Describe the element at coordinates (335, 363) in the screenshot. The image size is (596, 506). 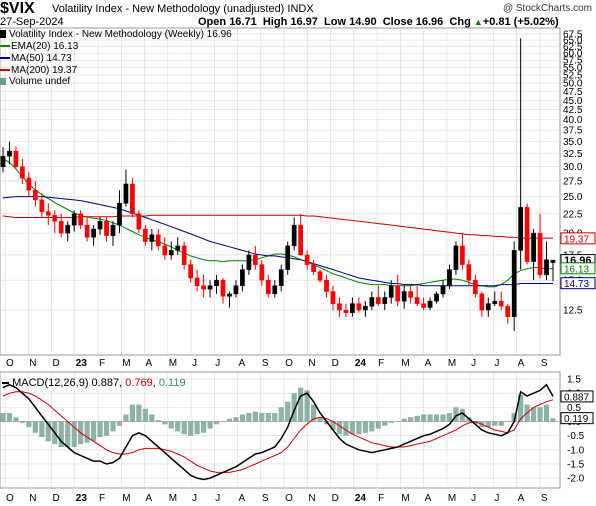
I see `x-tick-label: D` at that location.